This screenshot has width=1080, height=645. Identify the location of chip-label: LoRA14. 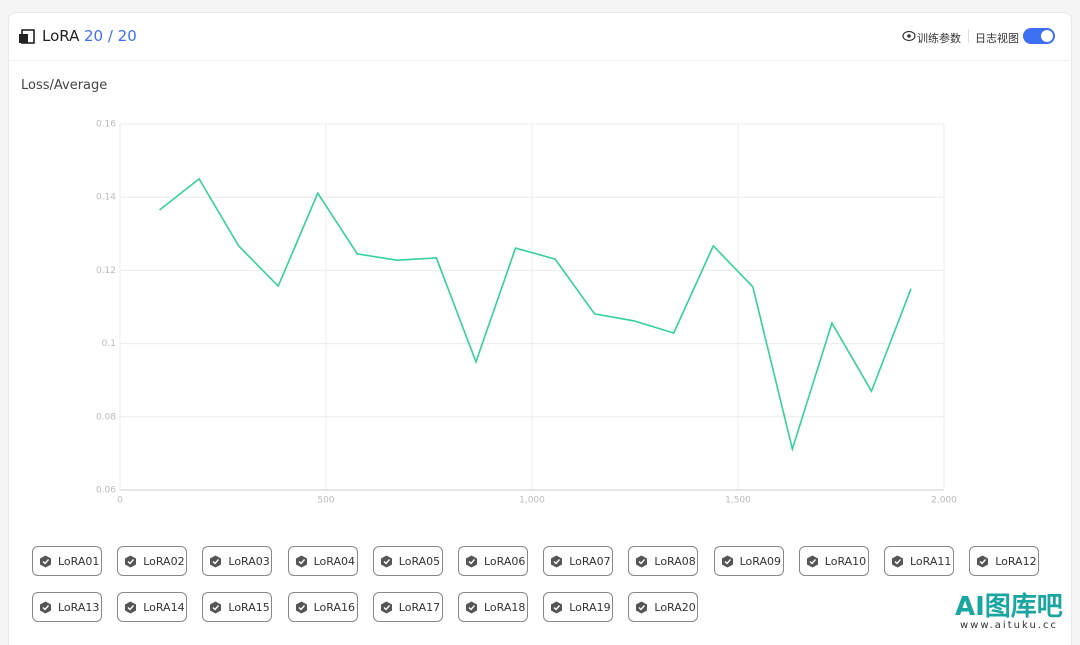
(164, 607).